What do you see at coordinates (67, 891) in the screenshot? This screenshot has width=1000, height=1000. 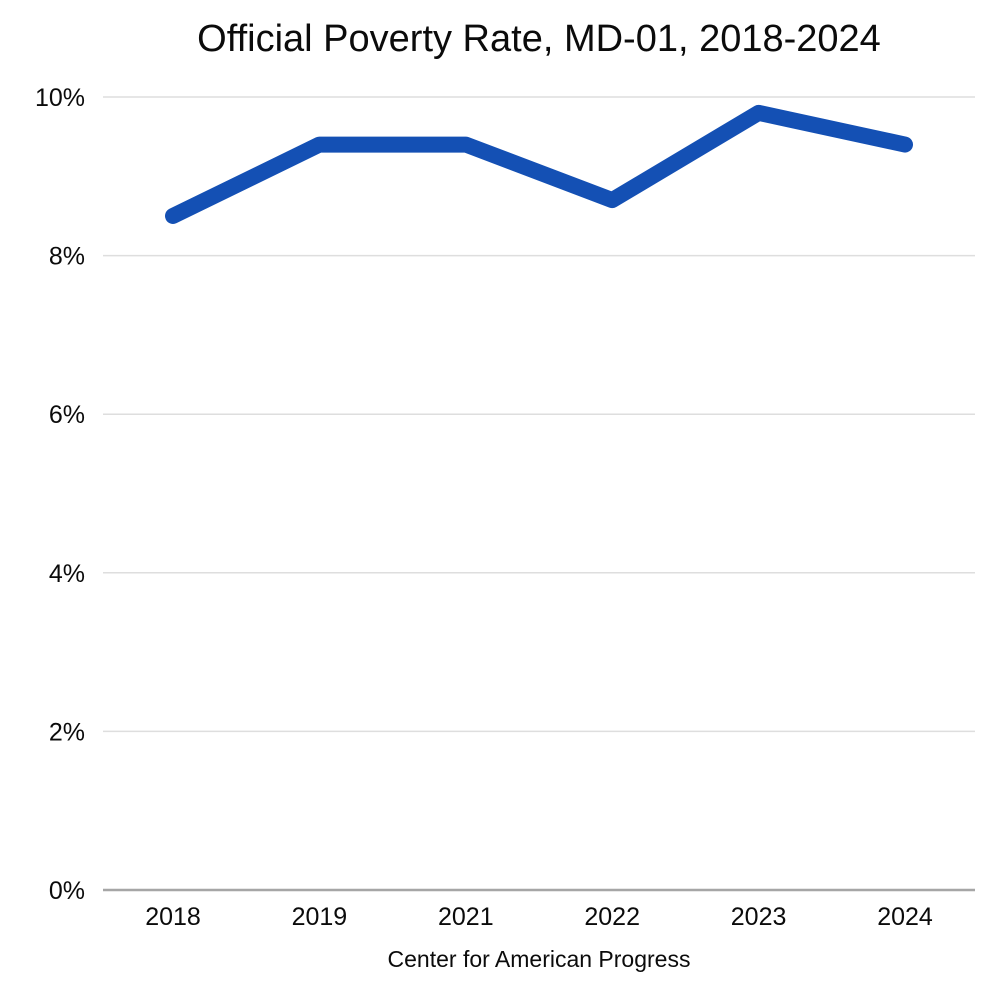 I see `y-axis-tick-label: 0%` at bounding box center [67, 891].